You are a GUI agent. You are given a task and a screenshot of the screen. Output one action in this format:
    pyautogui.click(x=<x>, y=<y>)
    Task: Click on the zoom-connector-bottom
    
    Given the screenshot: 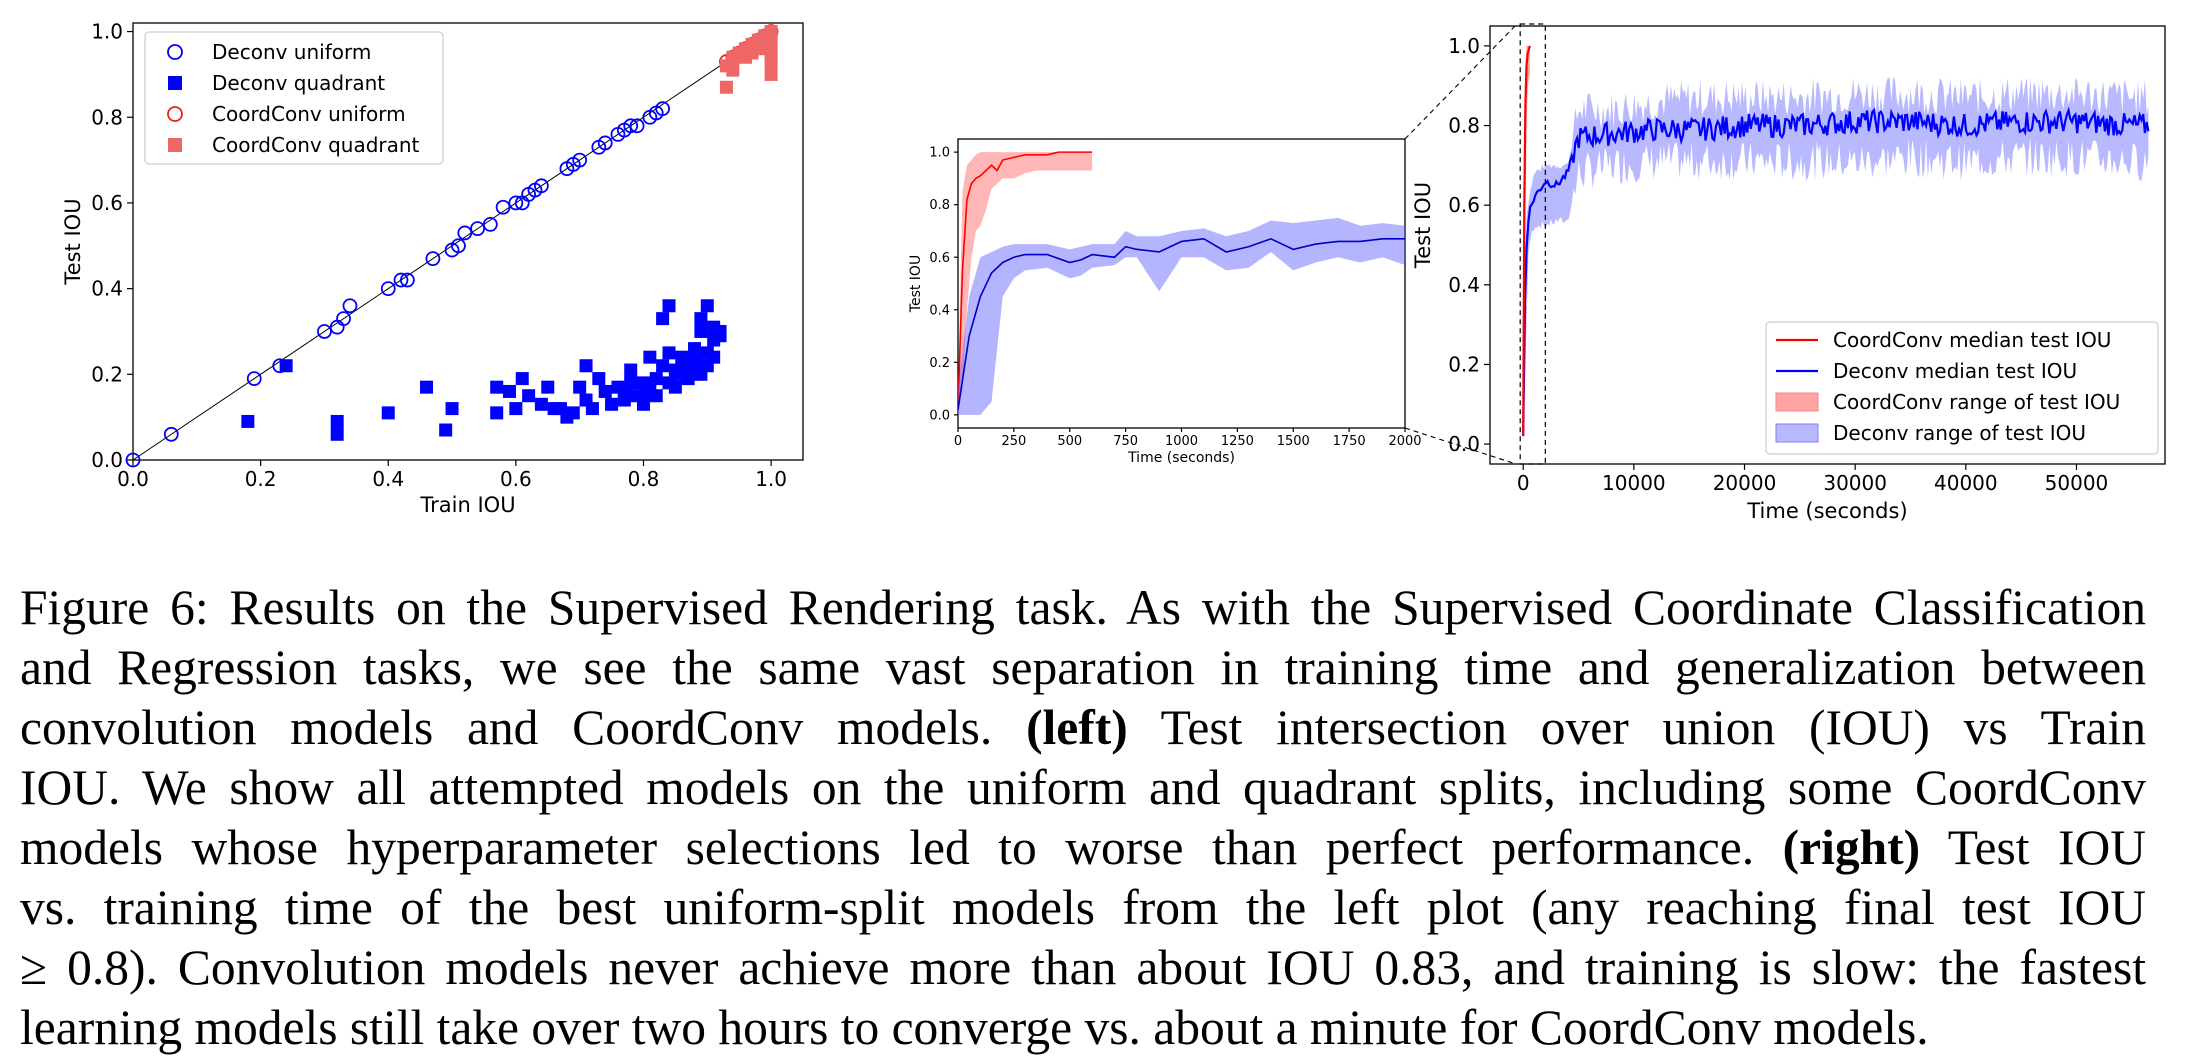 What is the action you would take?
    pyautogui.click(x=1460, y=446)
    